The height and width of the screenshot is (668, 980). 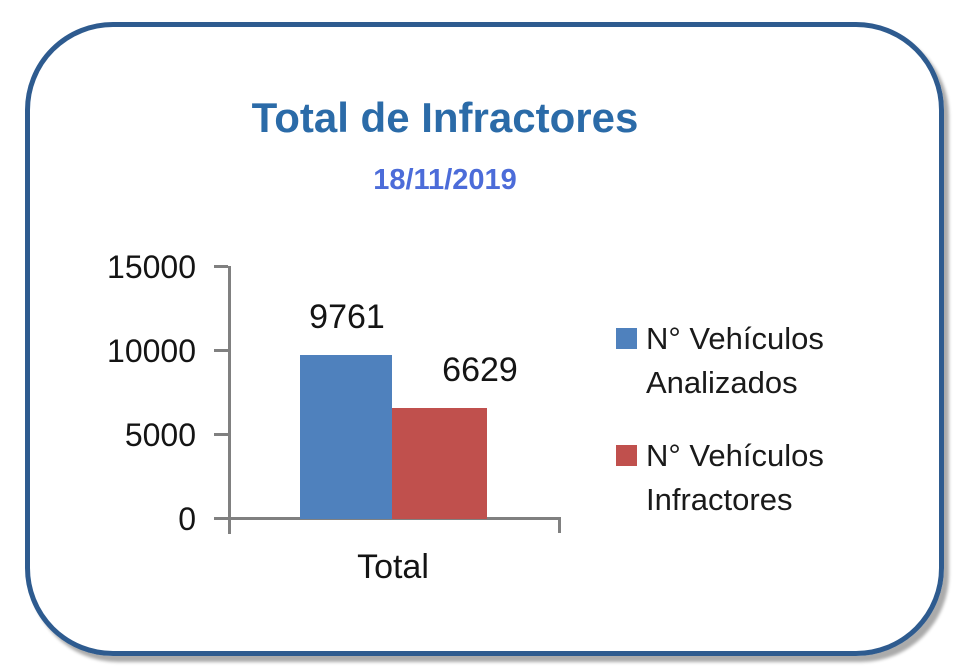 What do you see at coordinates (151, 267) in the screenshot?
I see `y-axis-tick-label: 15000` at bounding box center [151, 267].